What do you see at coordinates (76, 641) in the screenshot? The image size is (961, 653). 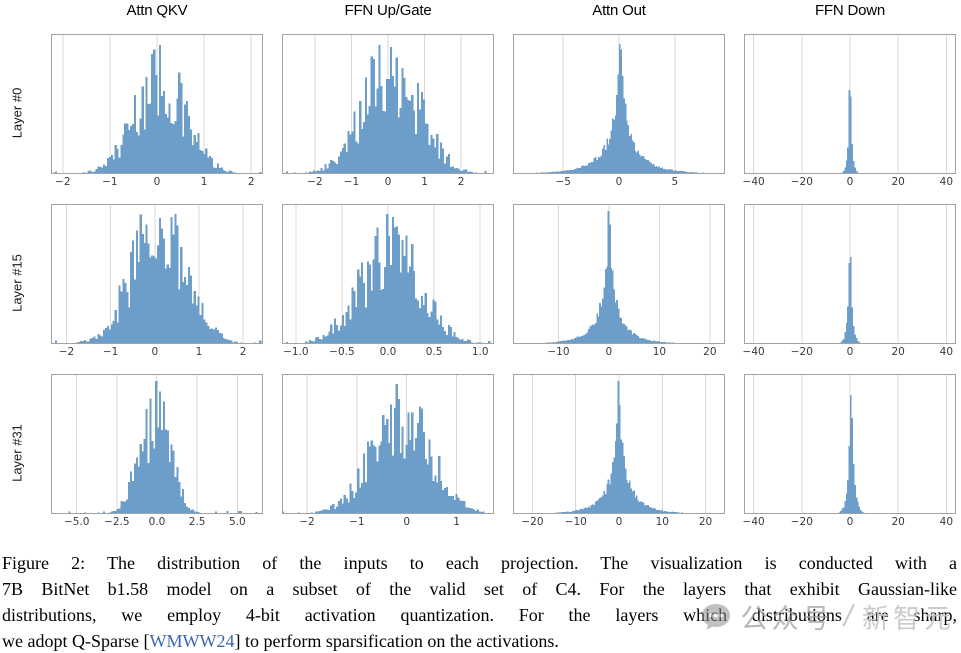 I see `caption-line-4-pre: we adopt Q-Sparse [` at bounding box center [76, 641].